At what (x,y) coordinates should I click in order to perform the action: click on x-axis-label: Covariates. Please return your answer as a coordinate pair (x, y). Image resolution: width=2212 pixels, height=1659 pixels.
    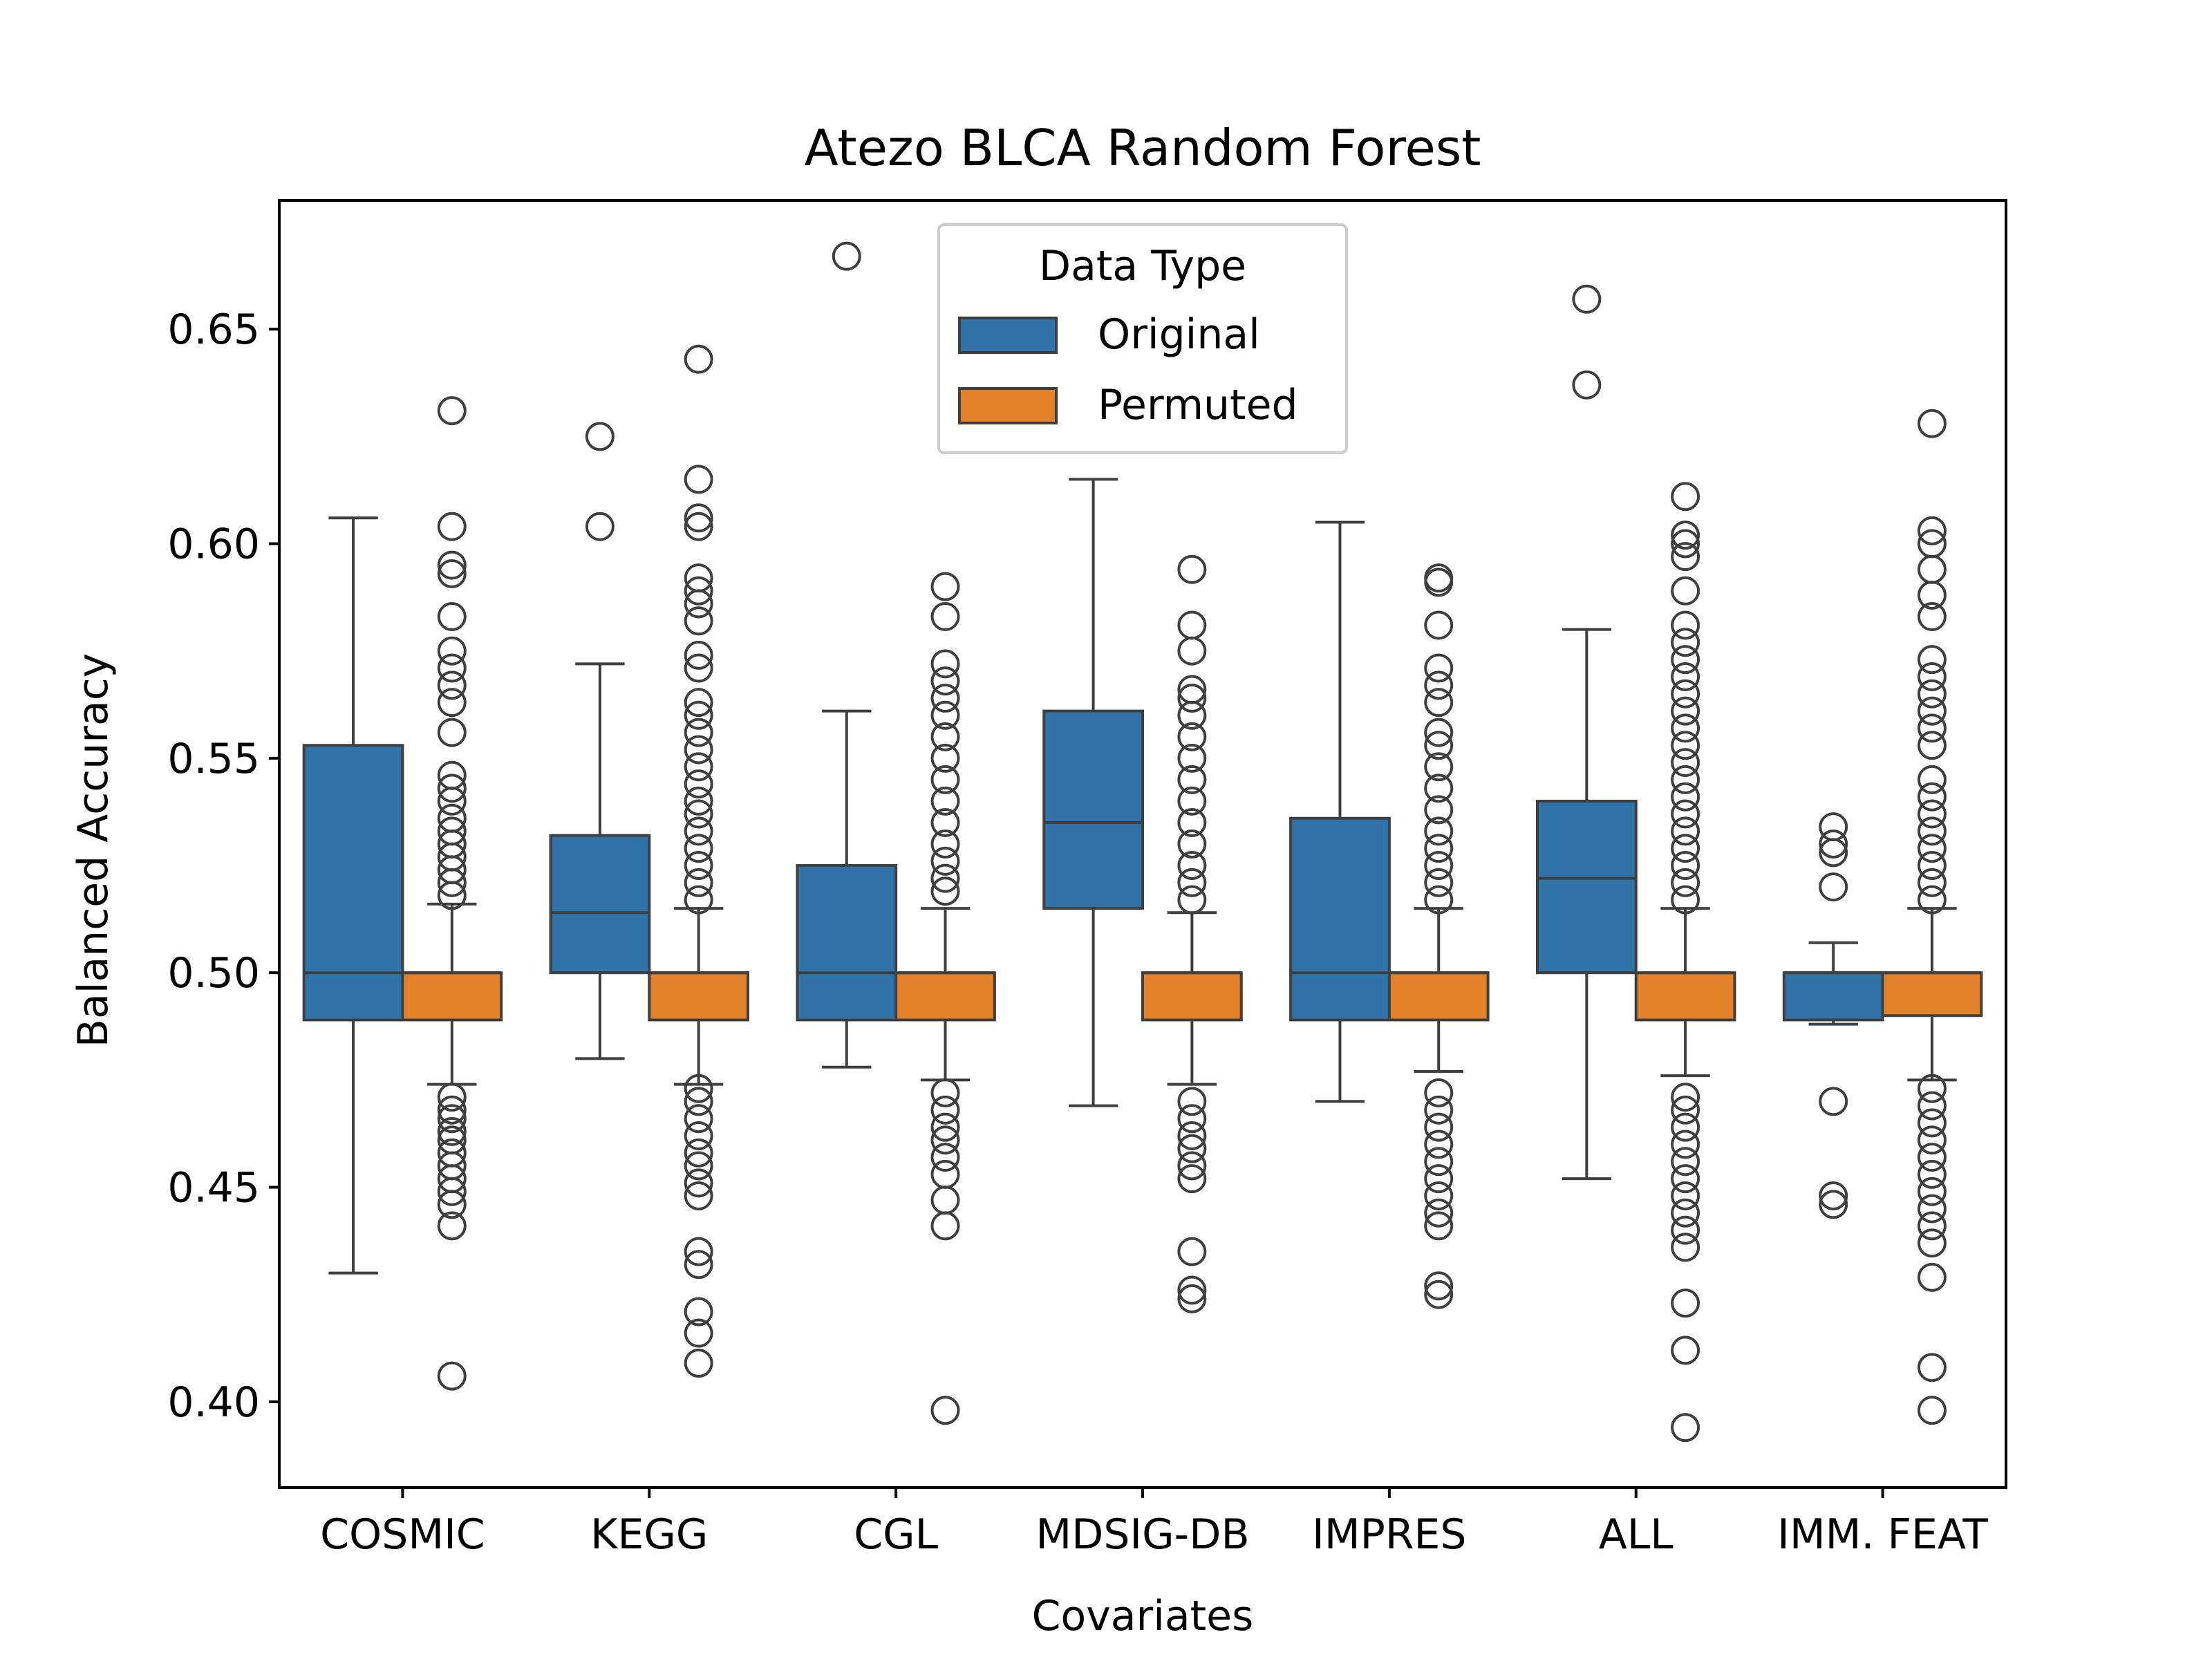
    Looking at the image, I should click on (1143, 1616).